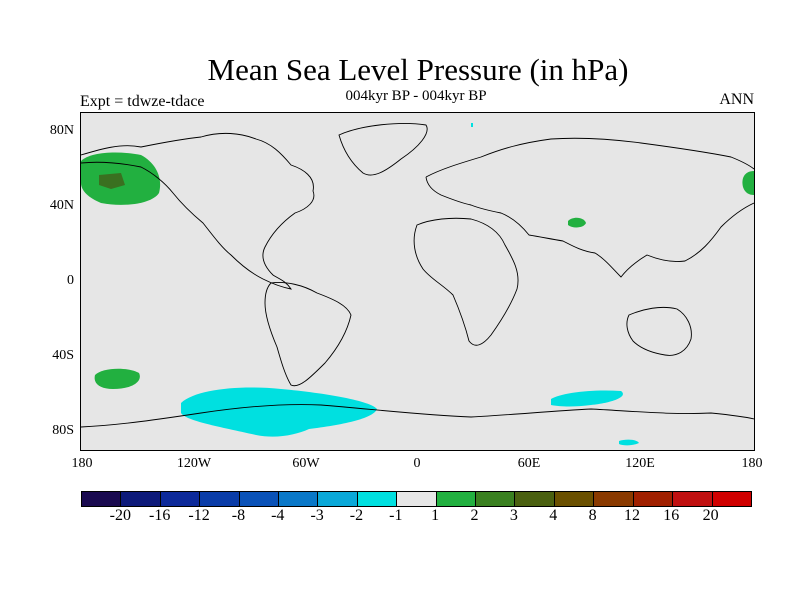 The height and width of the screenshot is (600, 800). What do you see at coordinates (160, 515) in the screenshot?
I see `colorbar-label: -16` at bounding box center [160, 515].